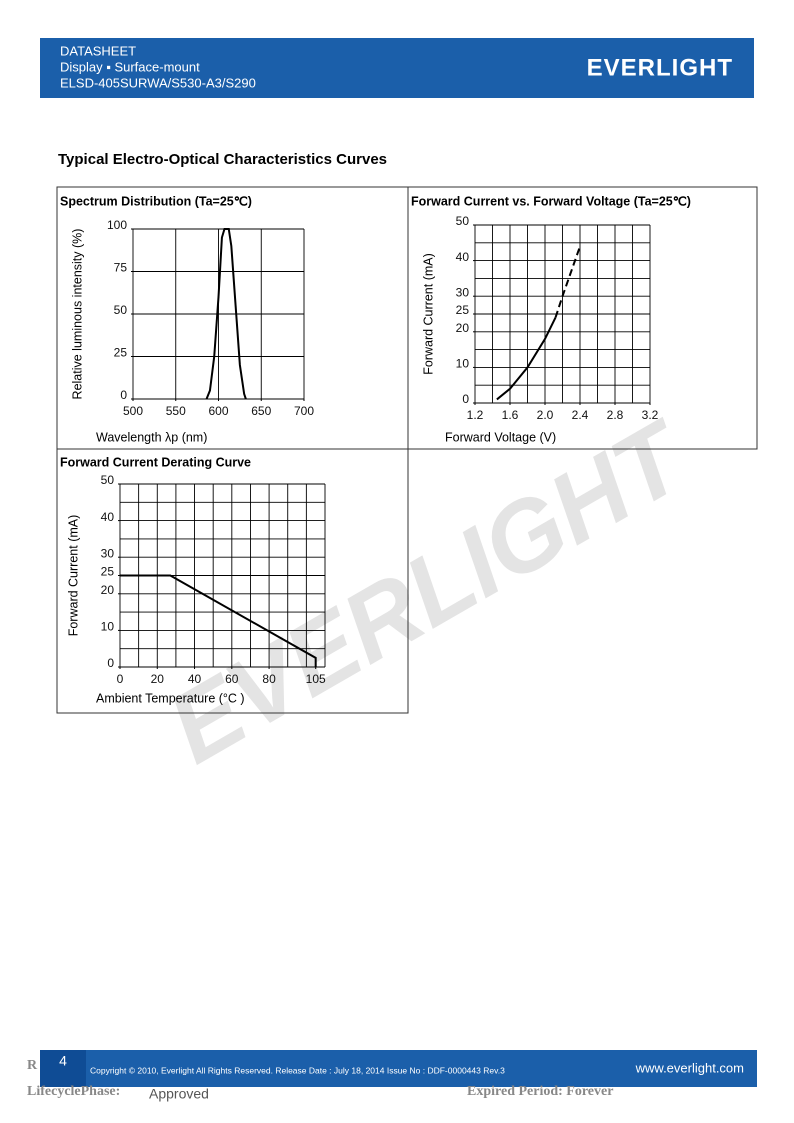 This screenshot has height=1123, width=794. Describe the element at coordinates (133, 411) in the screenshot. I see `x-tick-label: 500` at that location.